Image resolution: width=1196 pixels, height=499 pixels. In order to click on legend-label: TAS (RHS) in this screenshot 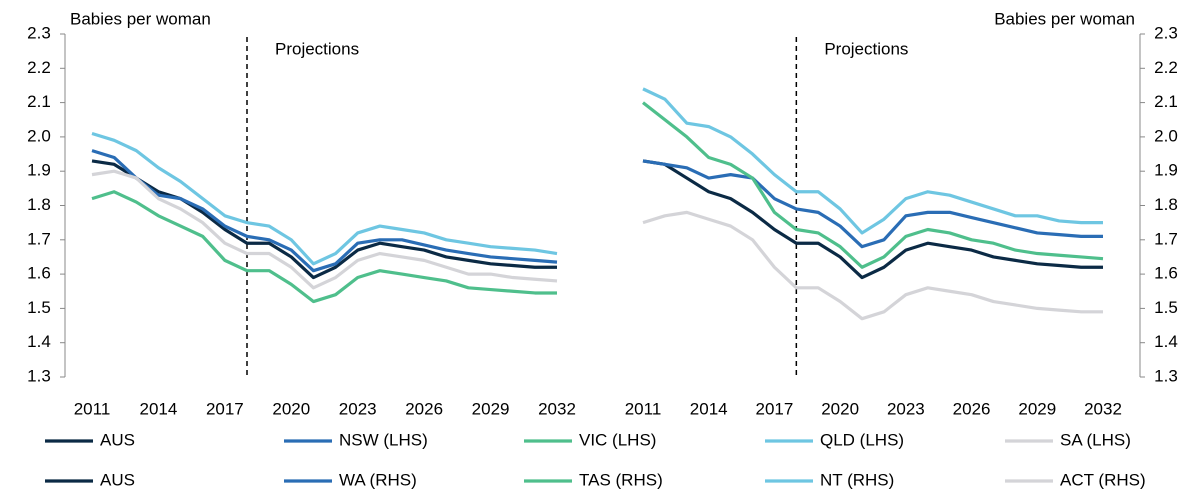, I will do `click(621, 479)`.